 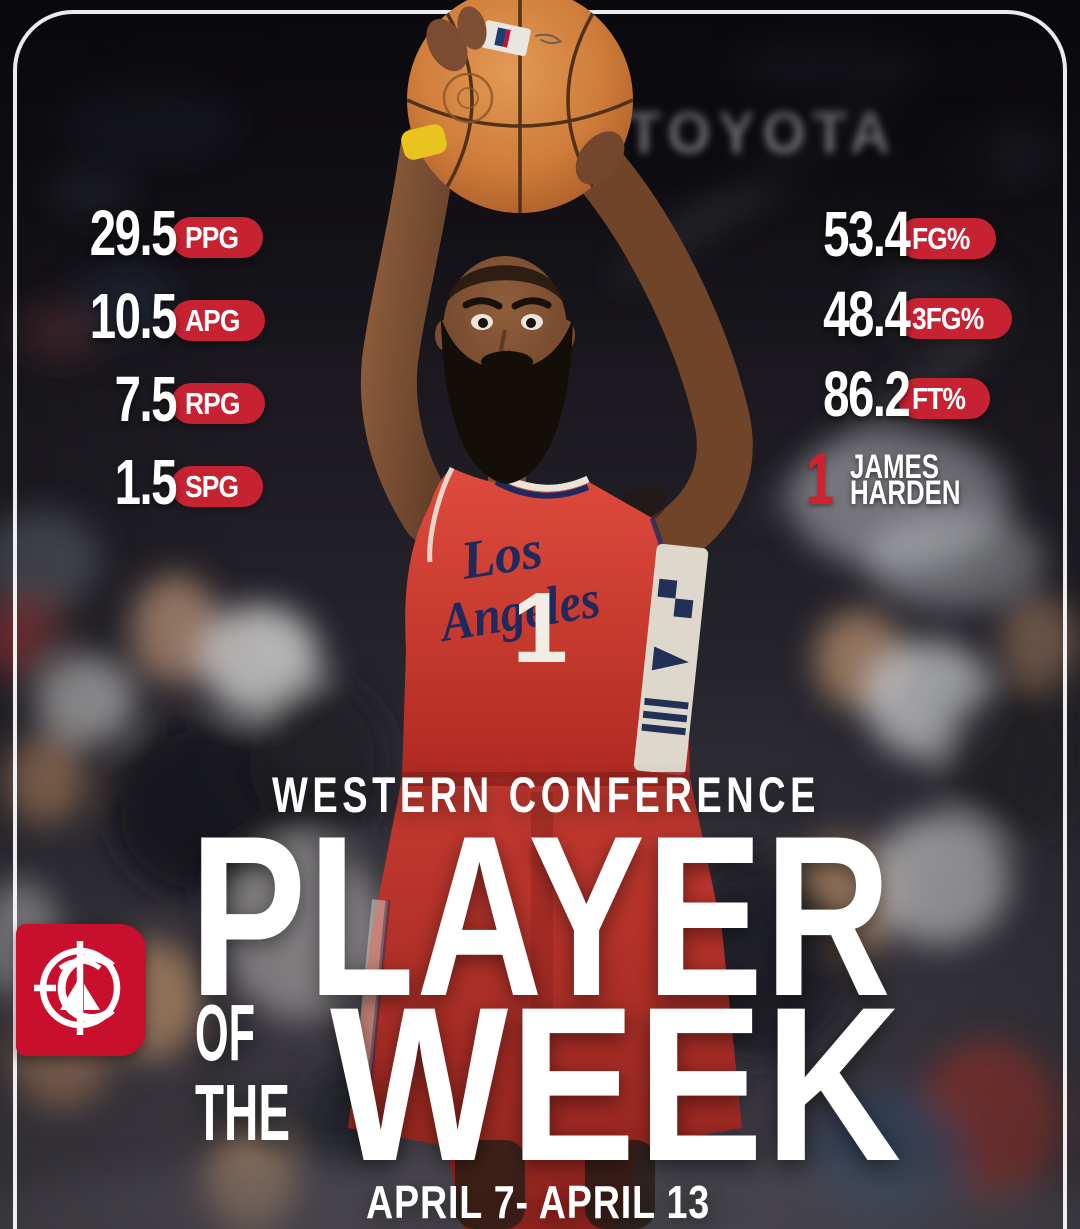 What do you see at coordinates (905, 493) in the screenshot?
I see `player-last-name: HARDEN` at bounding box center [905, 493].